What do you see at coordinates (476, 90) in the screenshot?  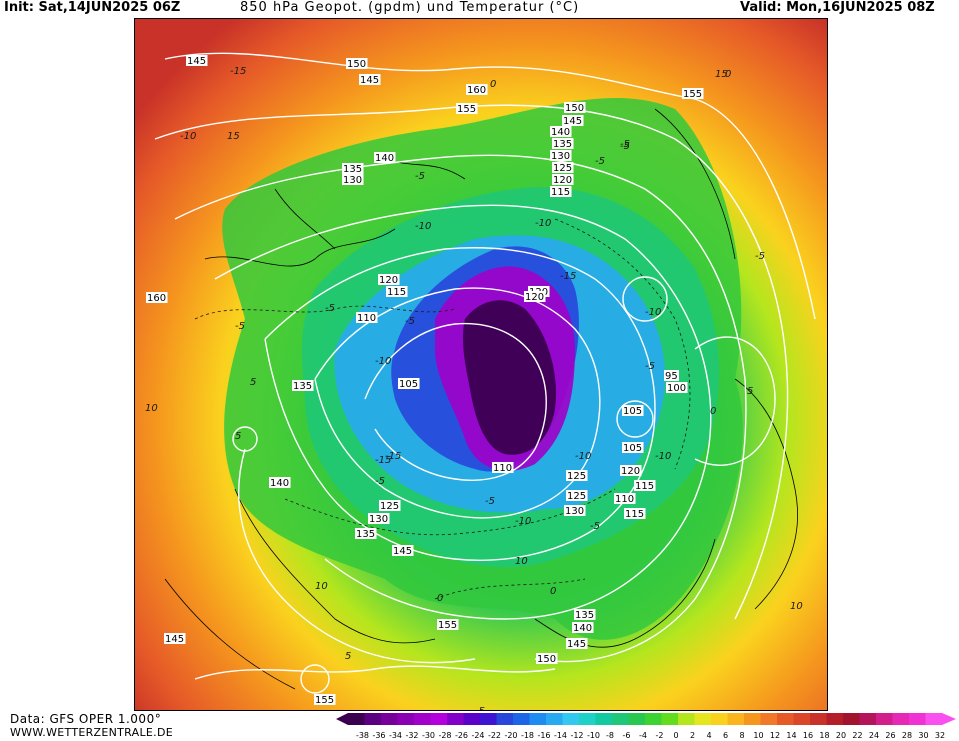 I see `geopotential-label: 160` at bounding box center [476, 90].